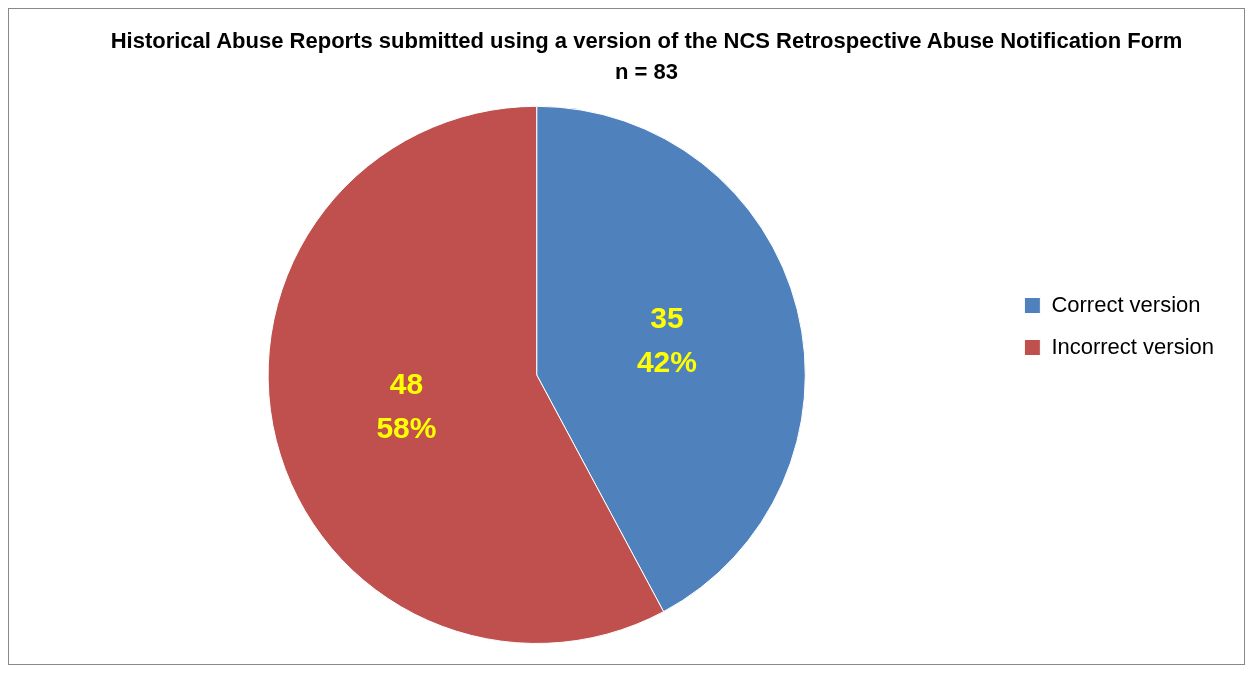 Image resolution: width=1255 pixels, height=675 pixels. What do you see at coordinates (406, 405) in the screenshot?
I see `data-label: 48 58%` at bounding box center [406, 405].